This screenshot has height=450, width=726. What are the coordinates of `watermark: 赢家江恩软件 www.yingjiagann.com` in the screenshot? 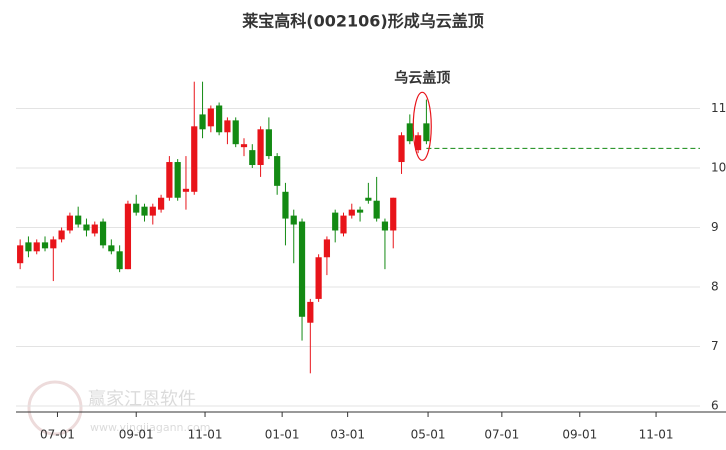 It's located at (119, 408).